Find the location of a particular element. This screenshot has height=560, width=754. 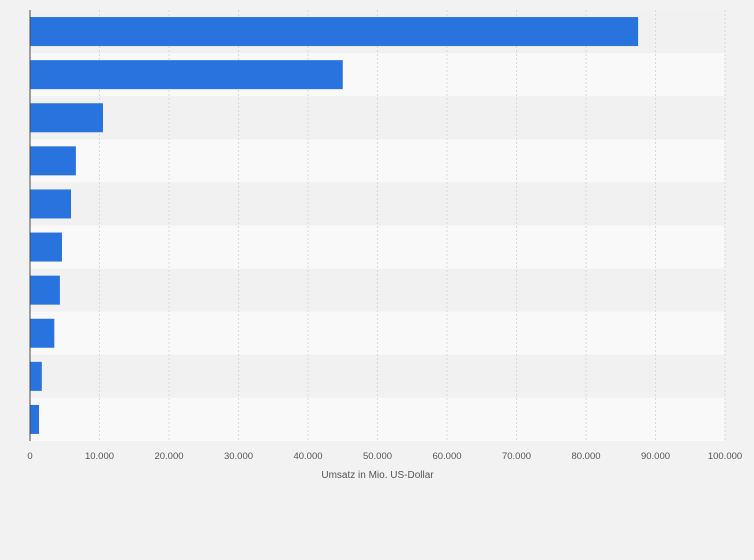

x-tick-label: 40.000 is located at coordinates (307, 456).